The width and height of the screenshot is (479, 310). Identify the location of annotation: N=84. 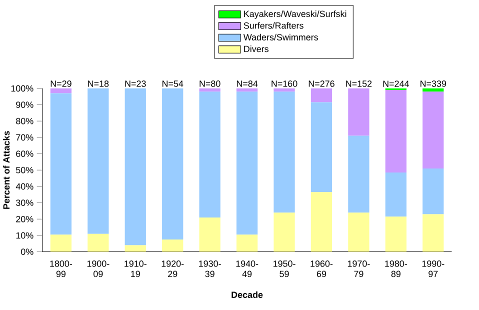
(247, 83).